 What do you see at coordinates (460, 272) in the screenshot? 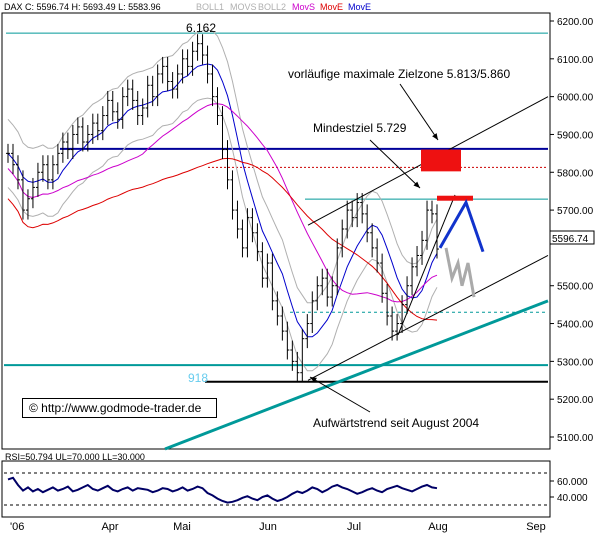
I see `forecast-grey-path` at bounding box center [460, 272].